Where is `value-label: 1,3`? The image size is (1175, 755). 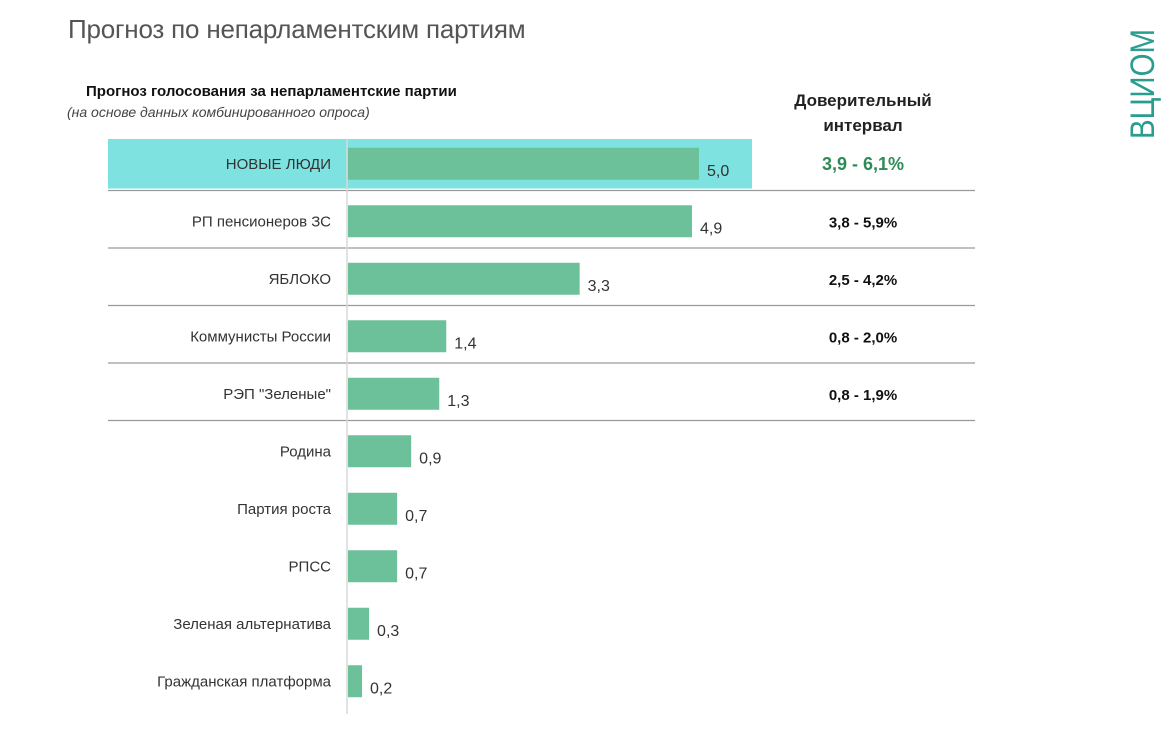
value-label: 1,3 is located at coordinates (458, 401).